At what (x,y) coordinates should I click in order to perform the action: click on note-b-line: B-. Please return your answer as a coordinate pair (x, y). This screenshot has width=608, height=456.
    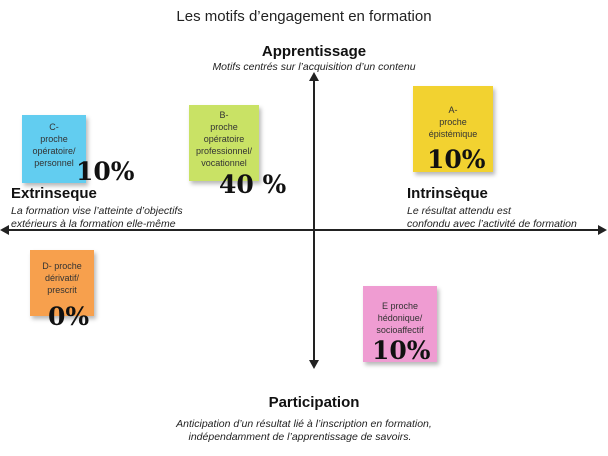
    Looking at the image, I should click on (224, 115).